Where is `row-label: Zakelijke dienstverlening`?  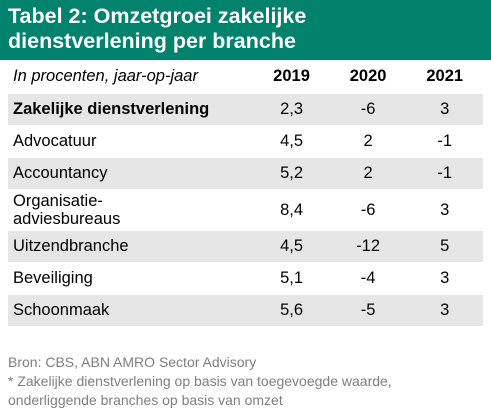 row-label: Zakelijke dienstverlening is located at coordinates (131, 109).